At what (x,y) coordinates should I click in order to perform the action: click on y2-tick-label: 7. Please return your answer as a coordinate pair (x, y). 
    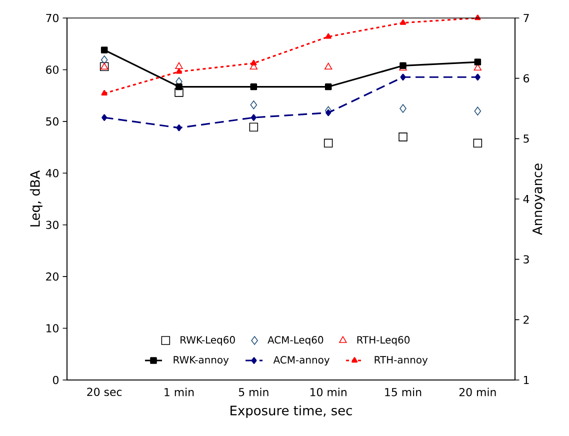
    Looking at the image, I should click on (526, 18).